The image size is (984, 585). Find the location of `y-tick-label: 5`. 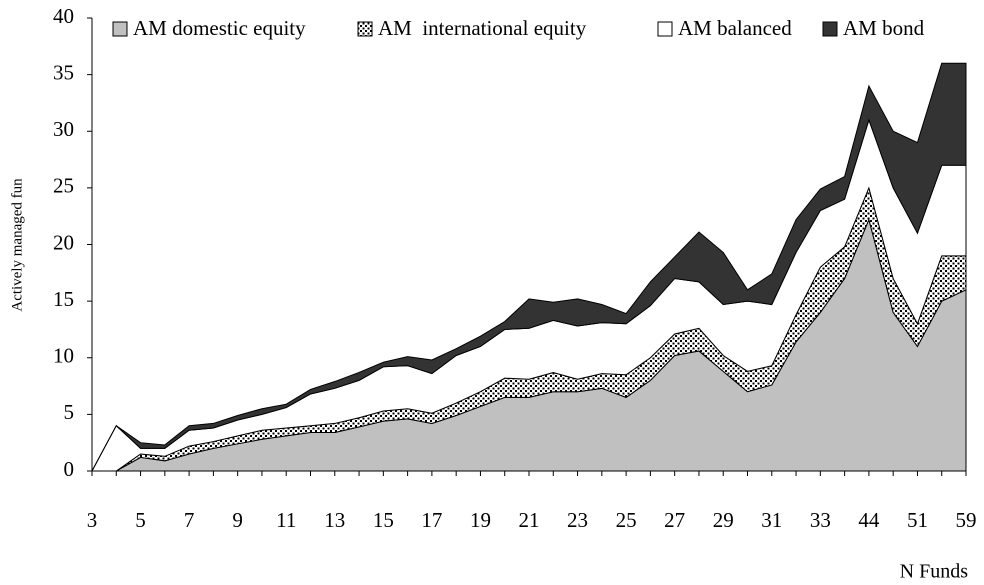

y-tick-label: 5 is located at coordinates (69, 412).